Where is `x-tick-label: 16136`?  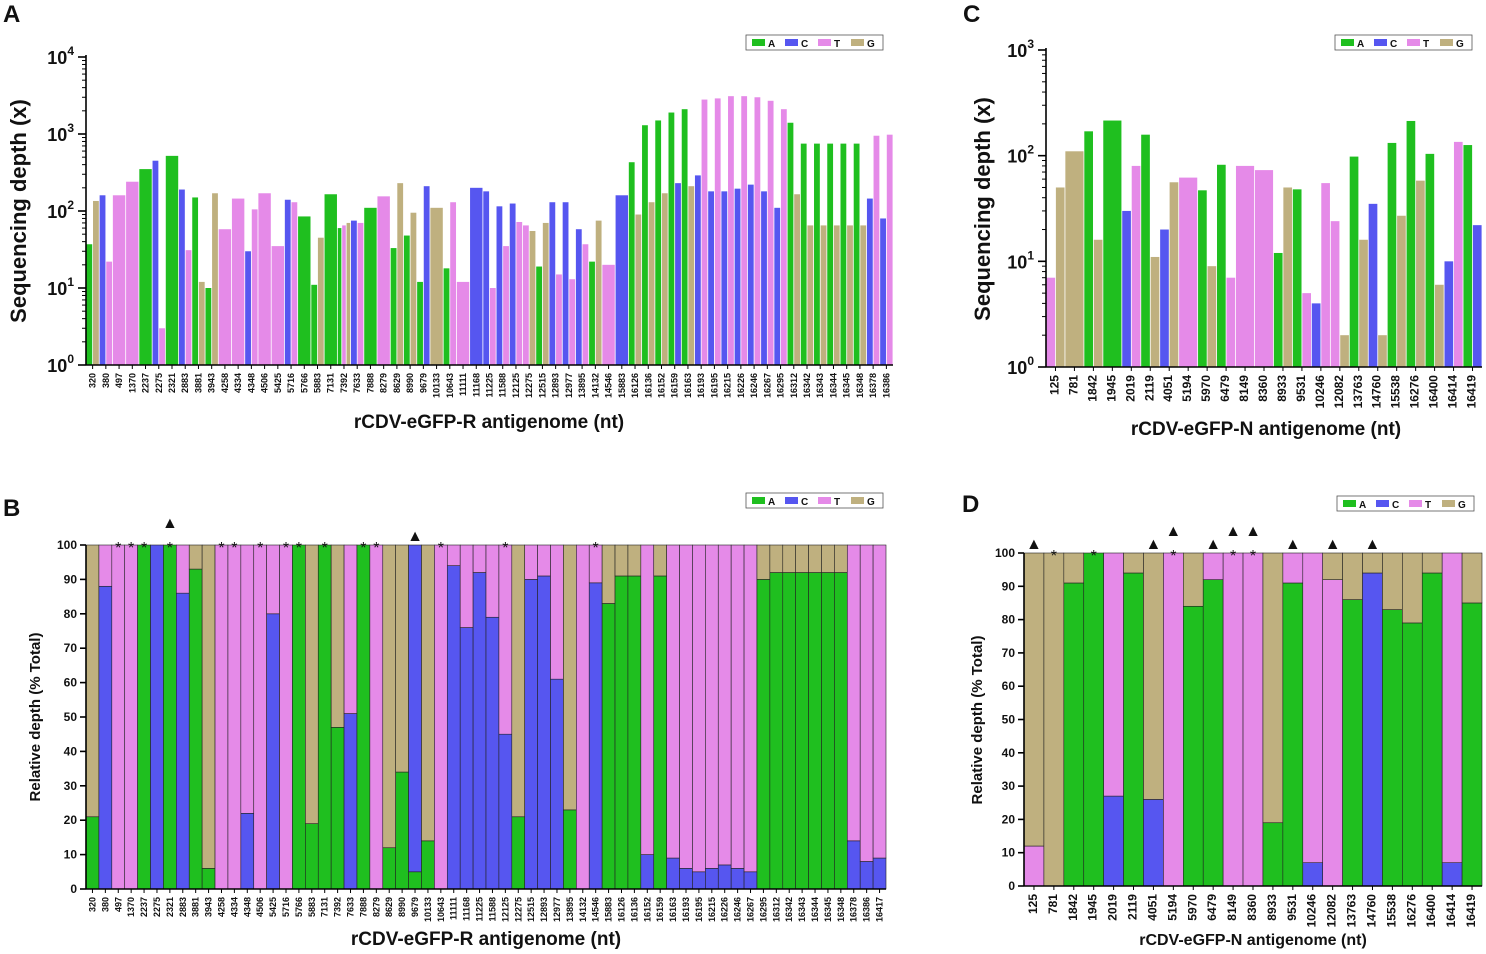
x-tick-label: 16136 is located at coordinates (634, 909).